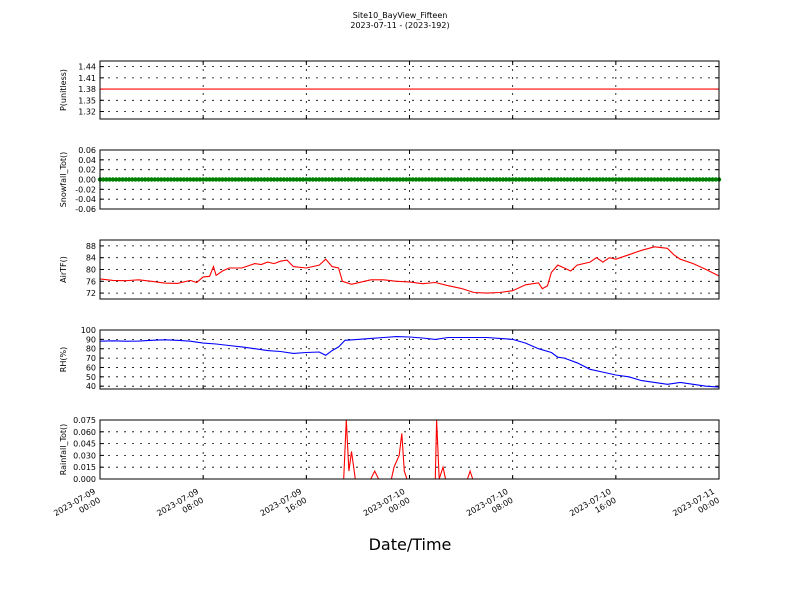 Image resolution: width=800 pixels, height=600 pixels. I want to click on y-tick-label: 76, so click(91, 281).